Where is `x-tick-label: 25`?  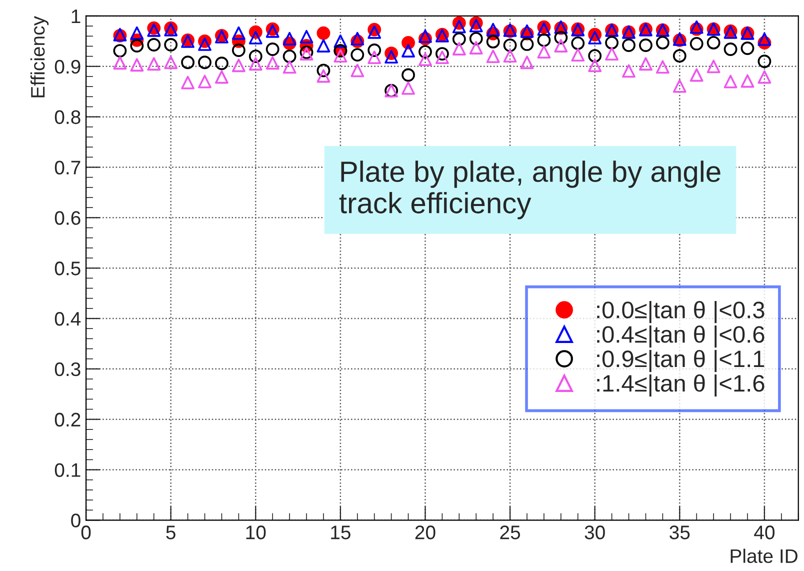 x-tick-label: 25 is located at coordinates (510, 533).